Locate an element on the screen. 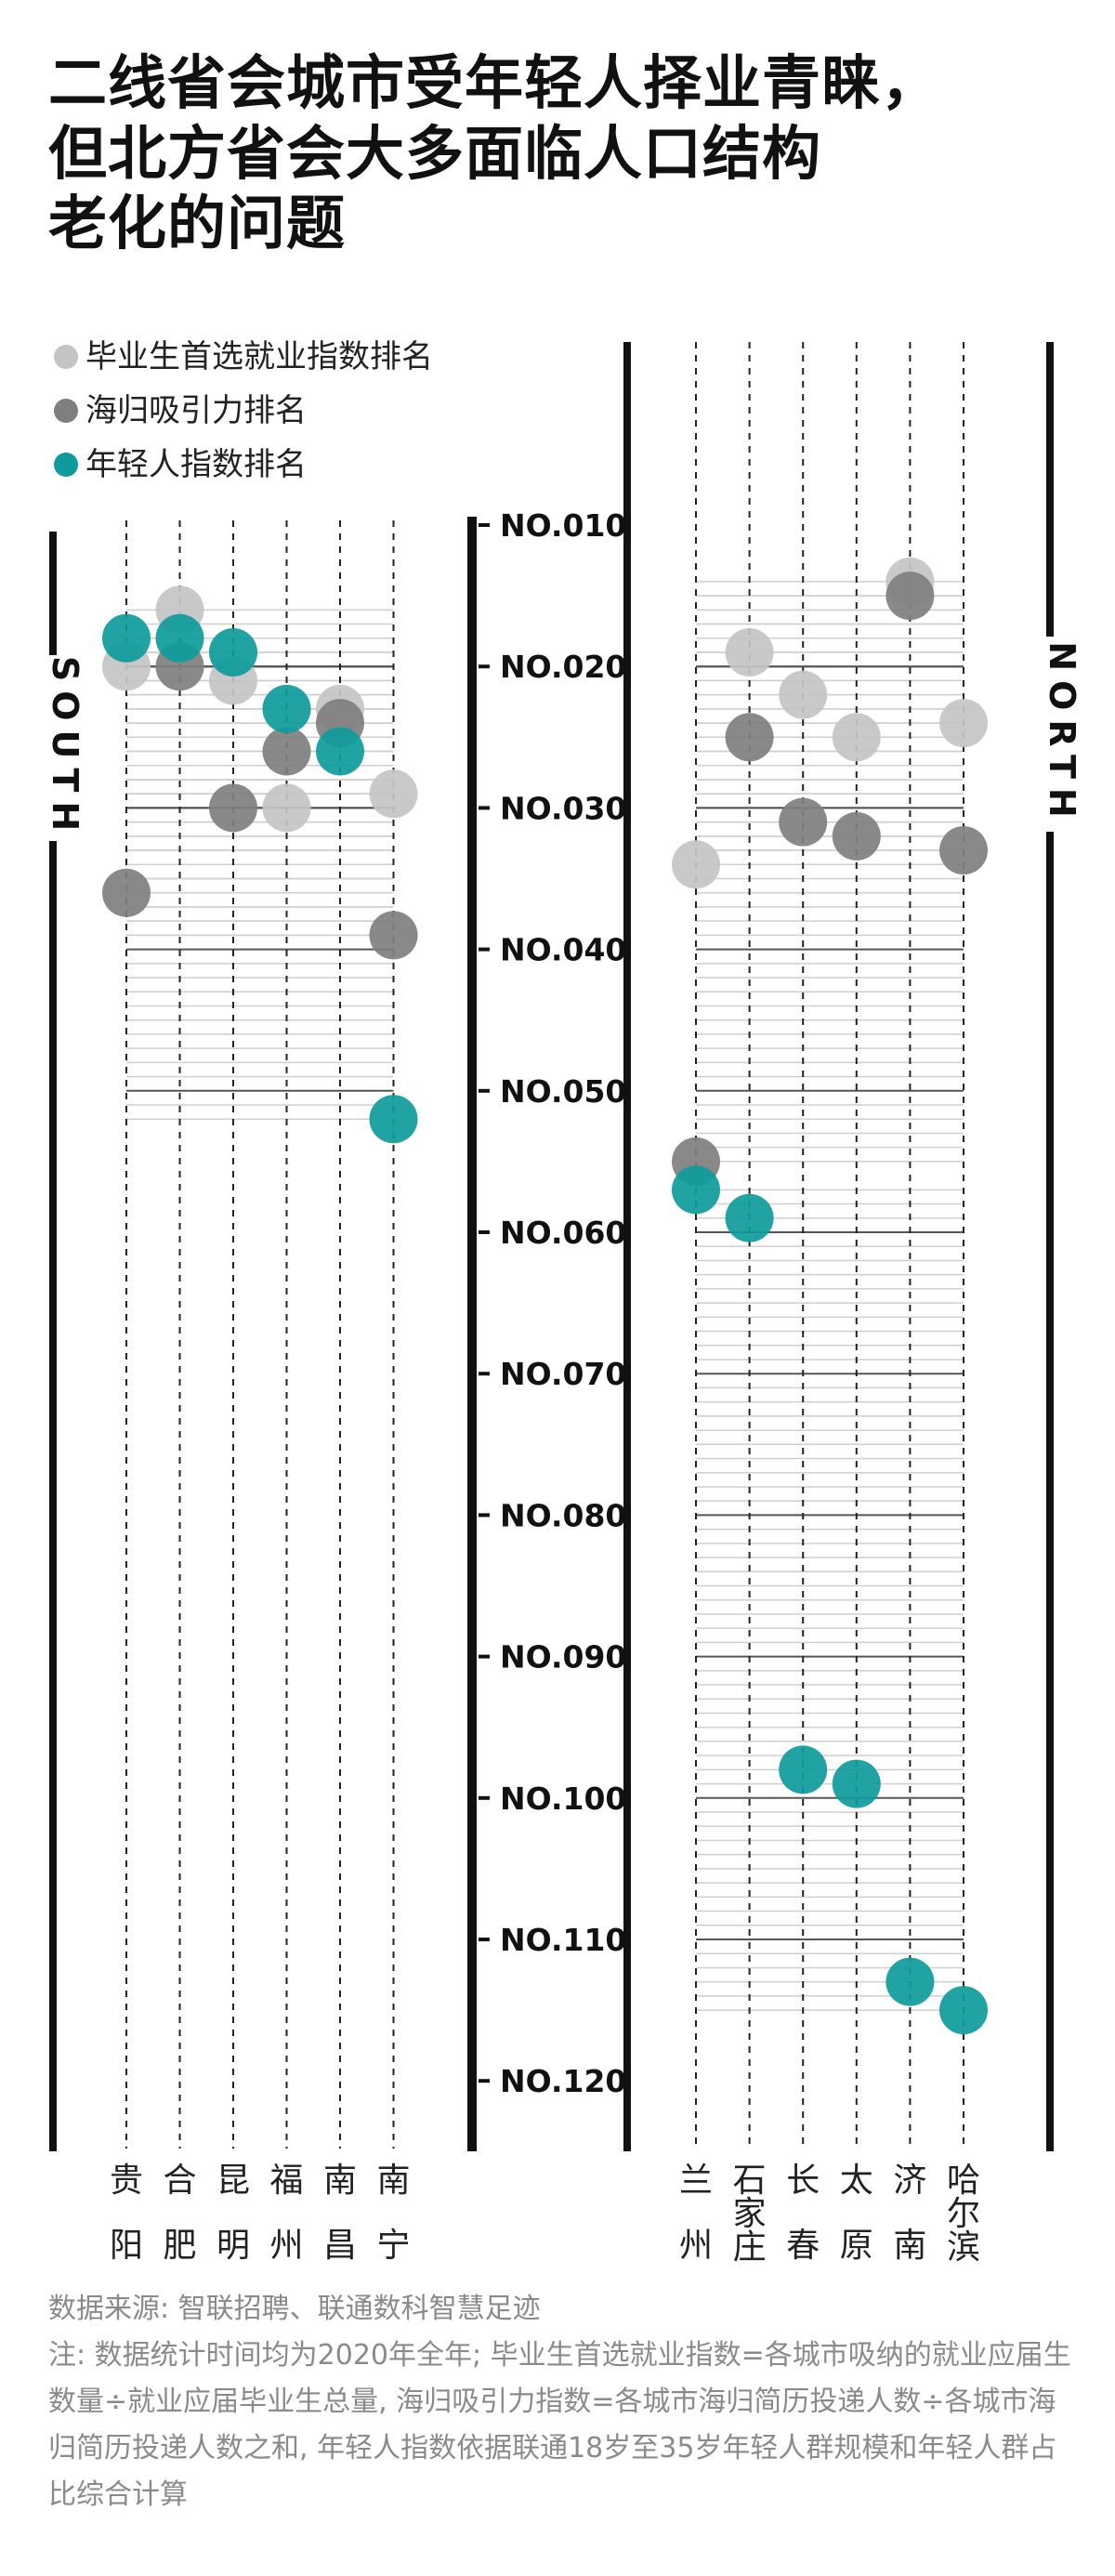 The image size is (1115, 2576). region-label-north: NORTH is located at coordinates (1062, 733).